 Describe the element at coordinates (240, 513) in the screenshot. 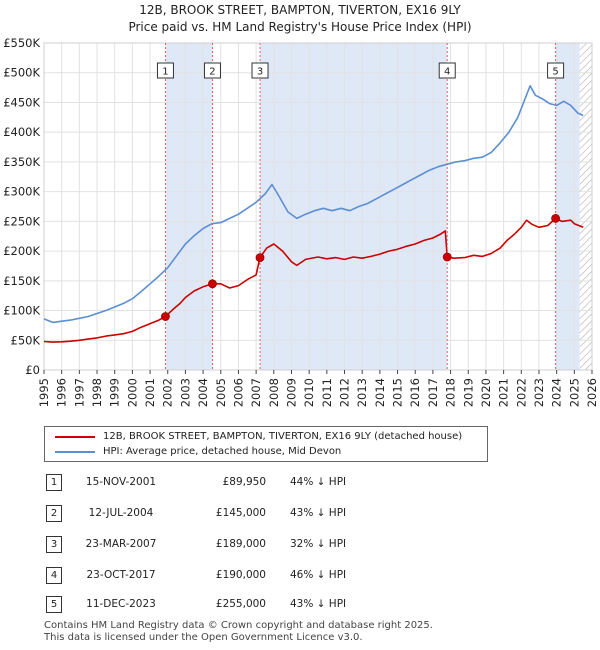

I see `transaction-price: £145,000` at that location.